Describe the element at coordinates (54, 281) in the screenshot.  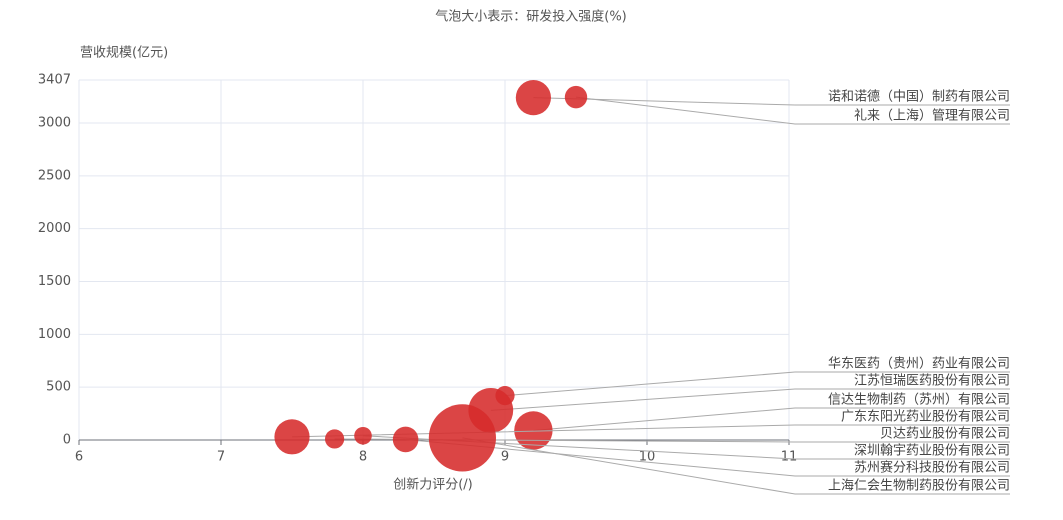
I see `y-tick-label: 1500` at that location.